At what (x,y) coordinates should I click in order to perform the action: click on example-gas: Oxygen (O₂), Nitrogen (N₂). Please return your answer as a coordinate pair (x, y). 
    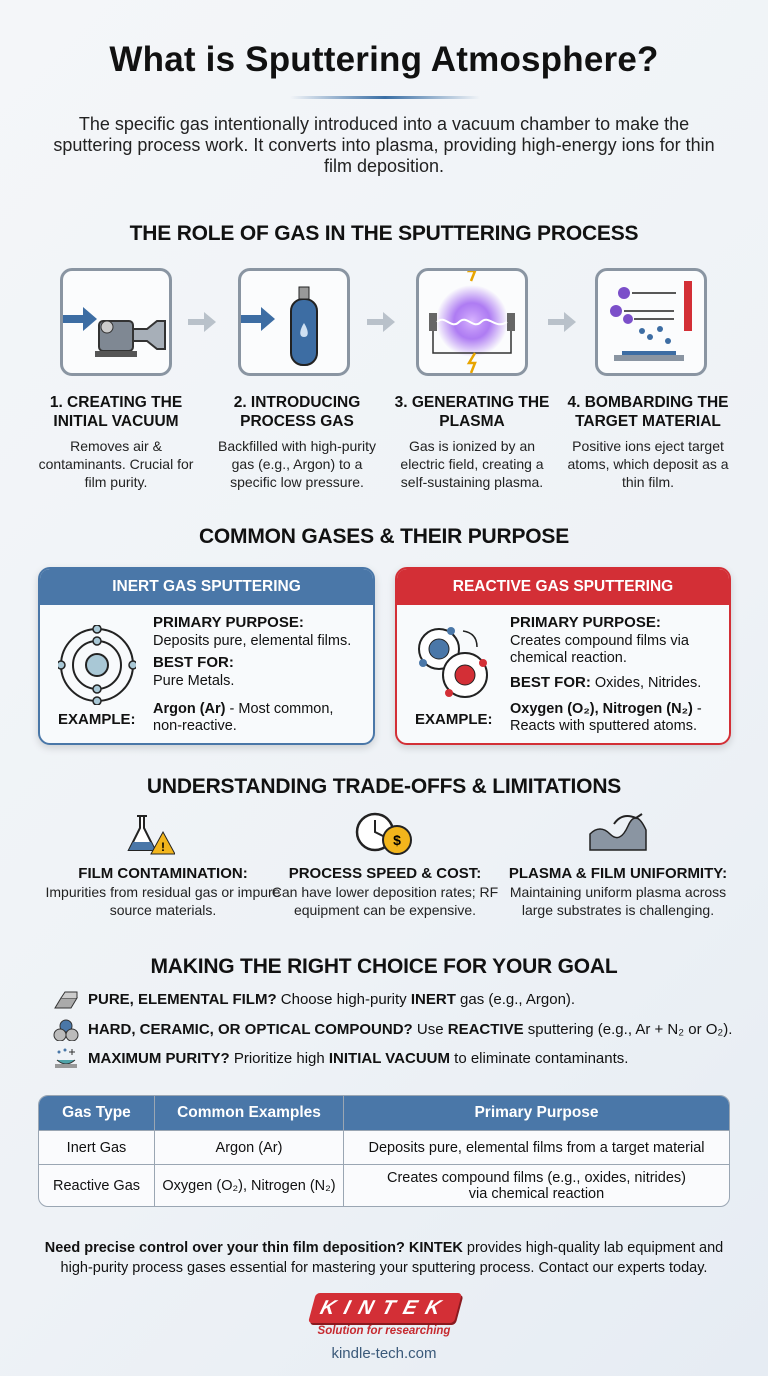
    Looking at the image, I should click on (601, 709).